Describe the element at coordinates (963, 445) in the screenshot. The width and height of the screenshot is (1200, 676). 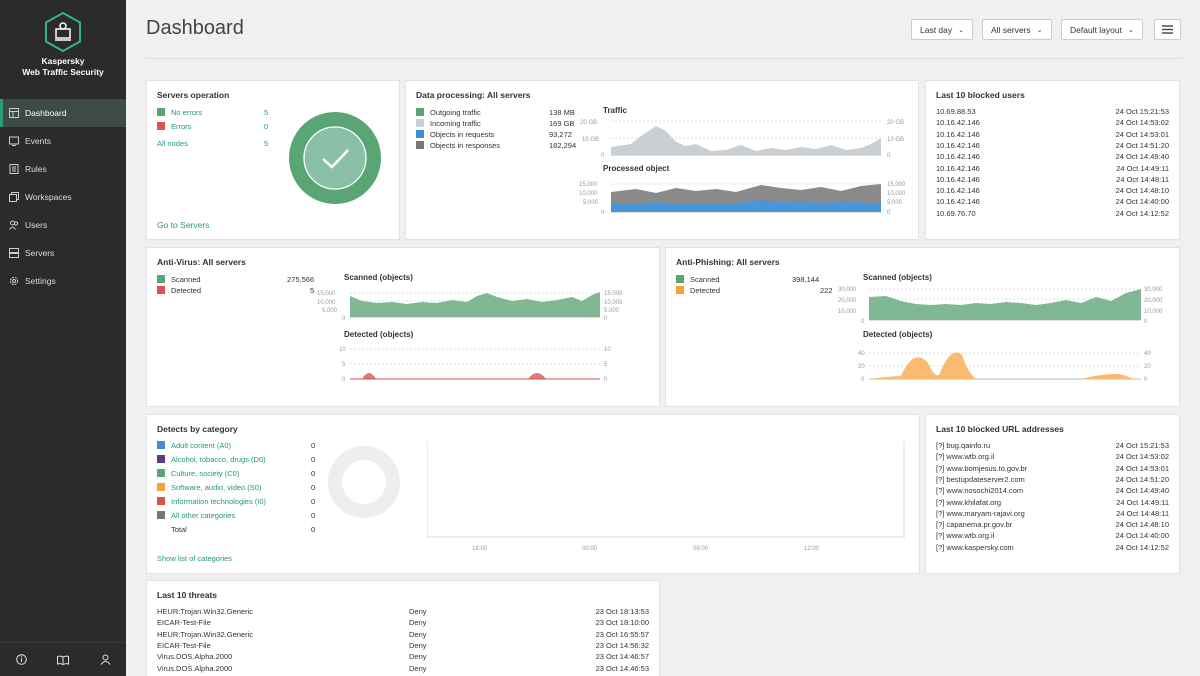
I see `blocked-url: [?] bug.qainfo.ru` at that location.